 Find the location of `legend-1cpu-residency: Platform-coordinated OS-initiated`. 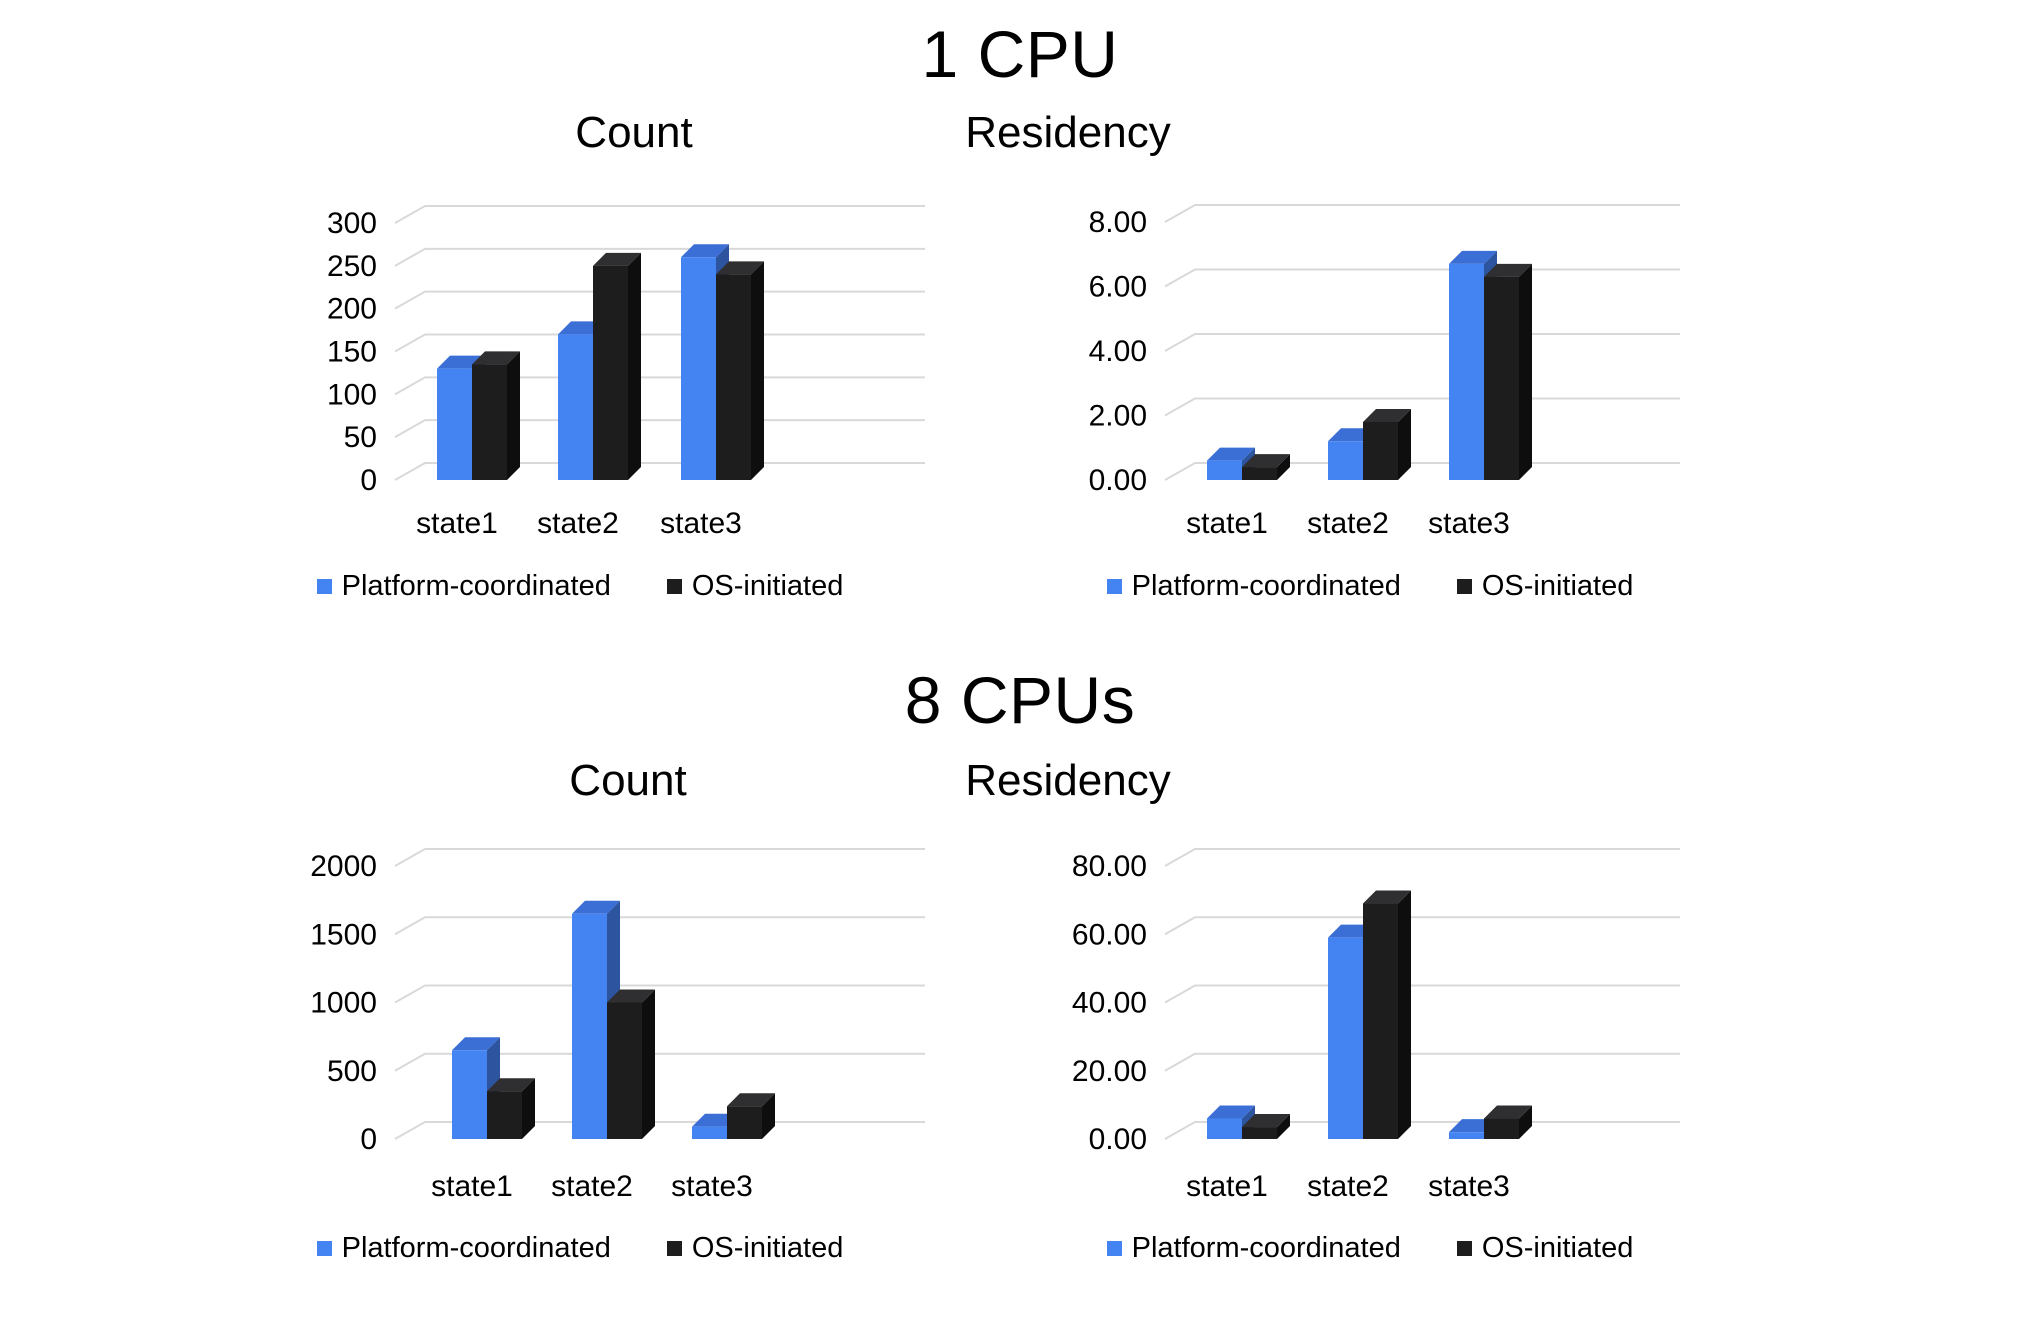

legend-1cpu-residency: Platform-coordinated OS-initiated is located at coordinates (1370, 586).